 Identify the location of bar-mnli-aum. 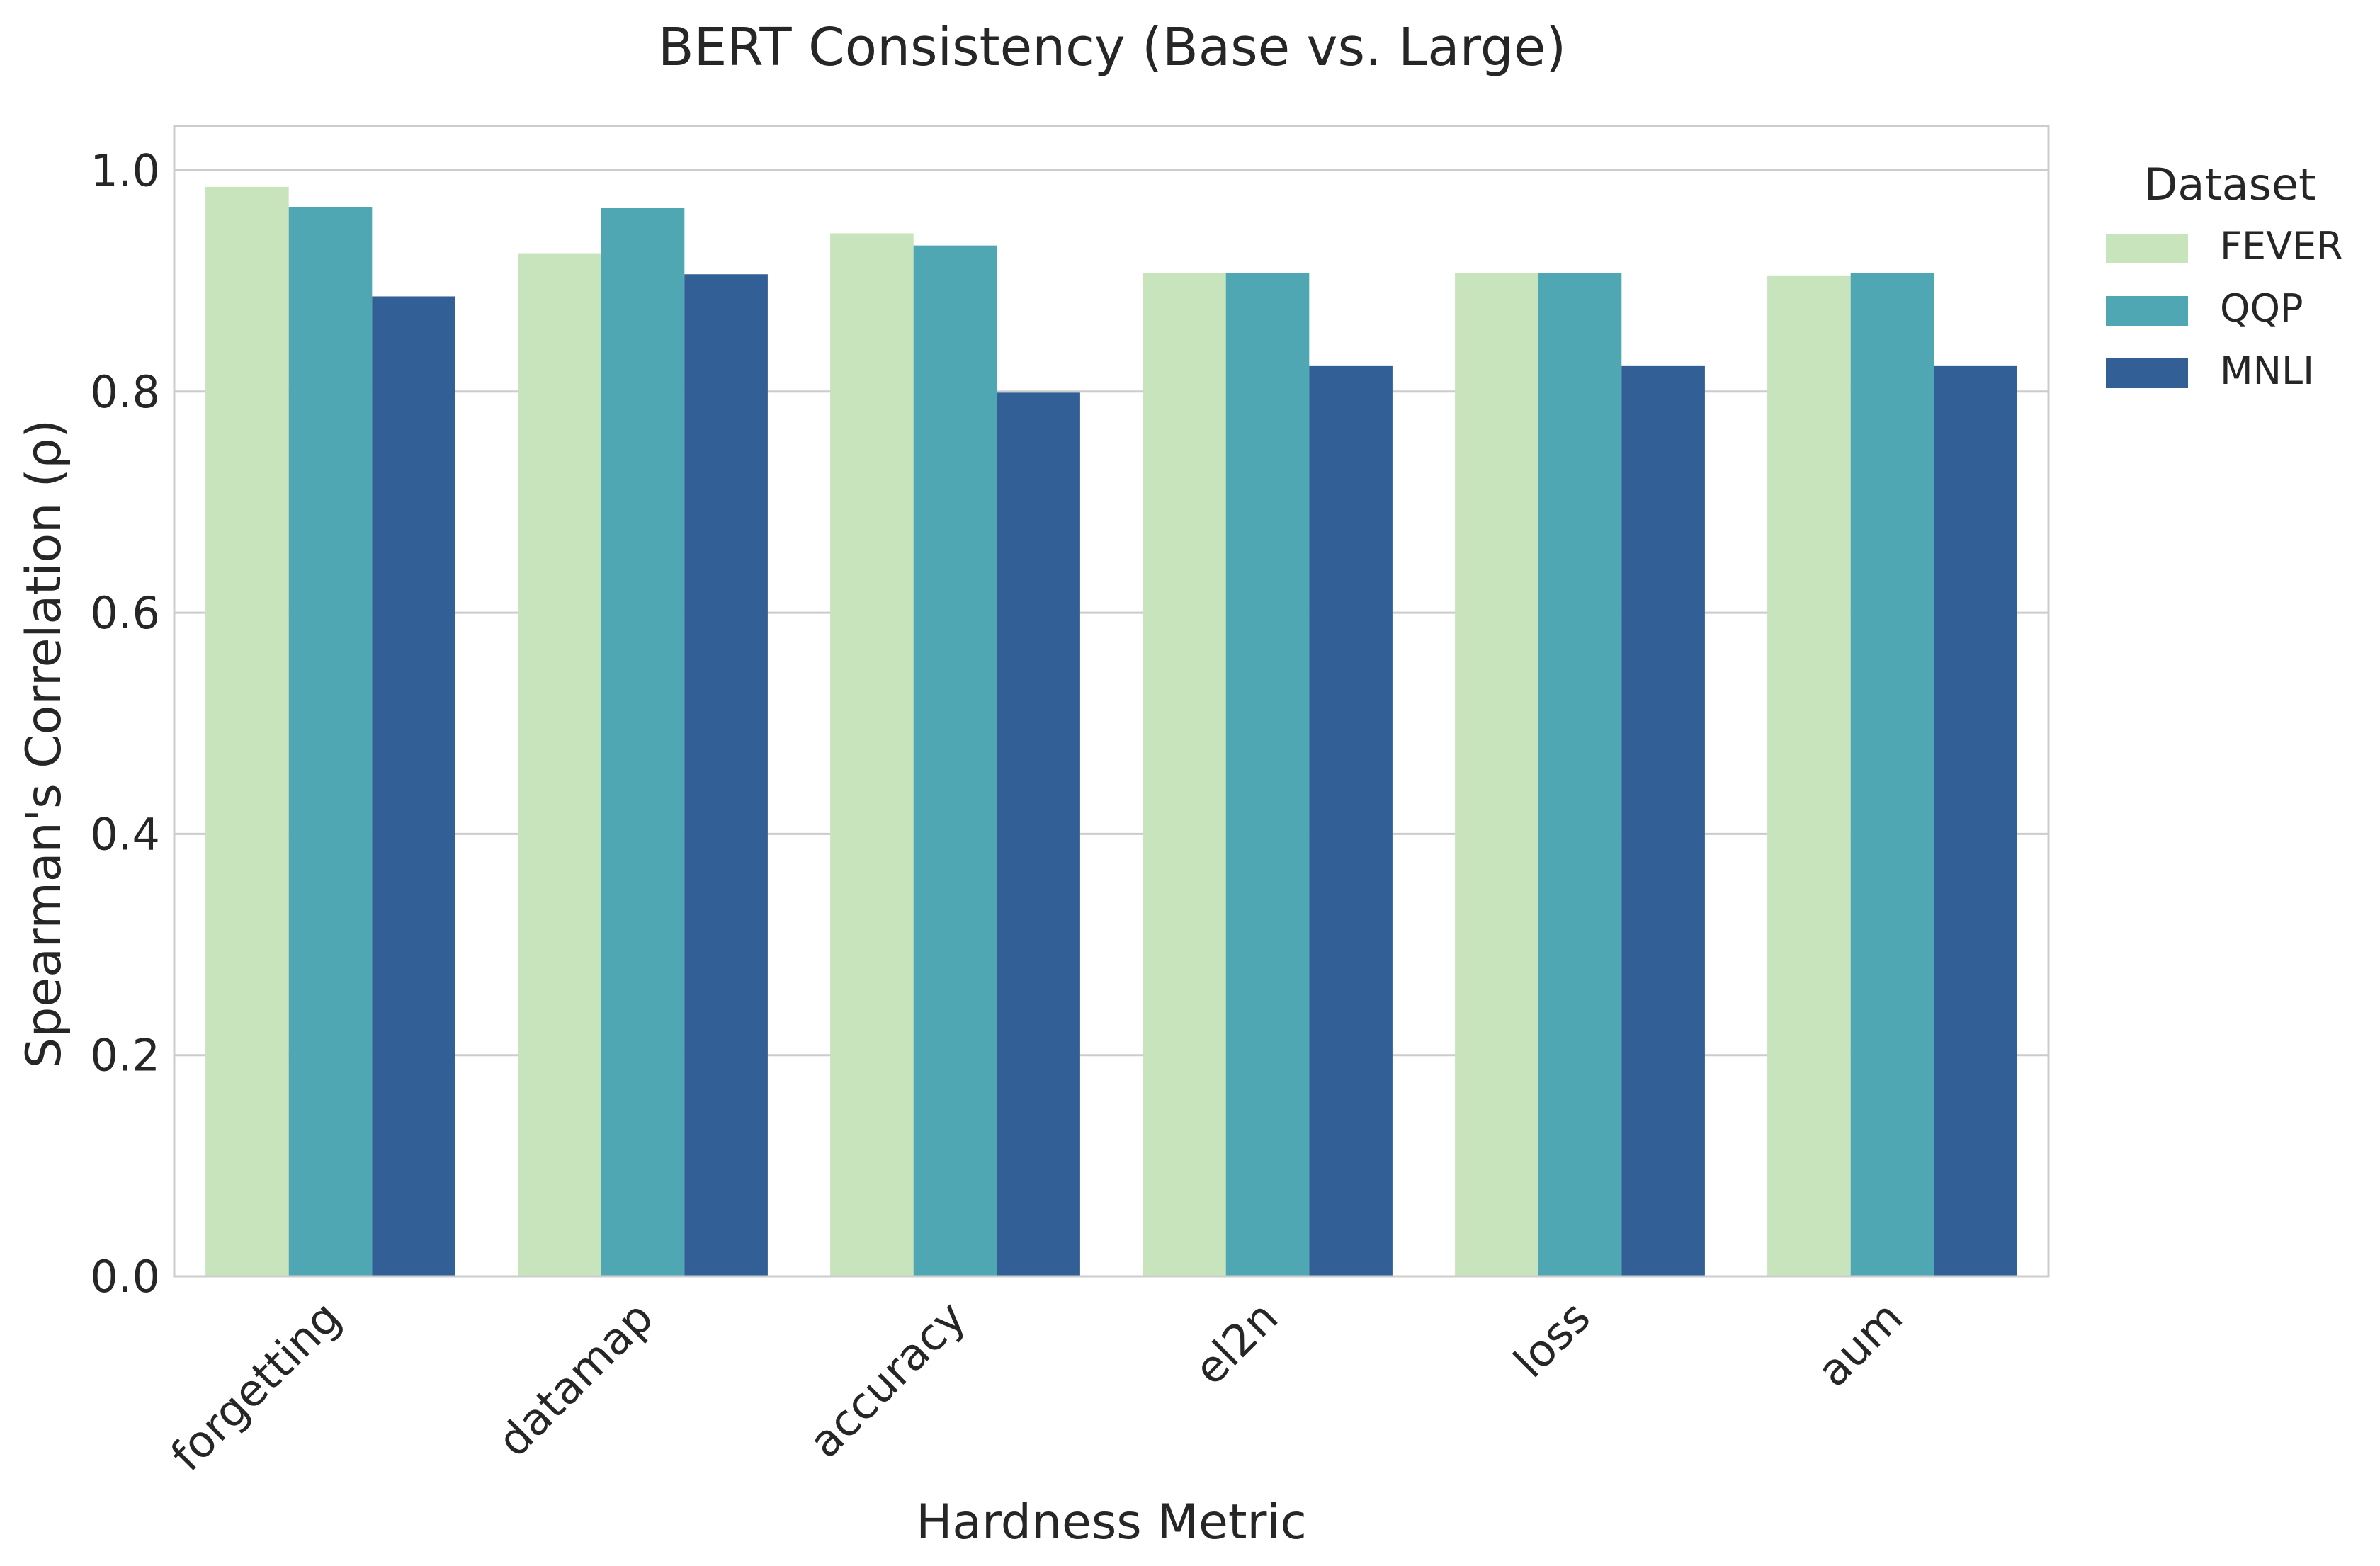
(1976, 821).